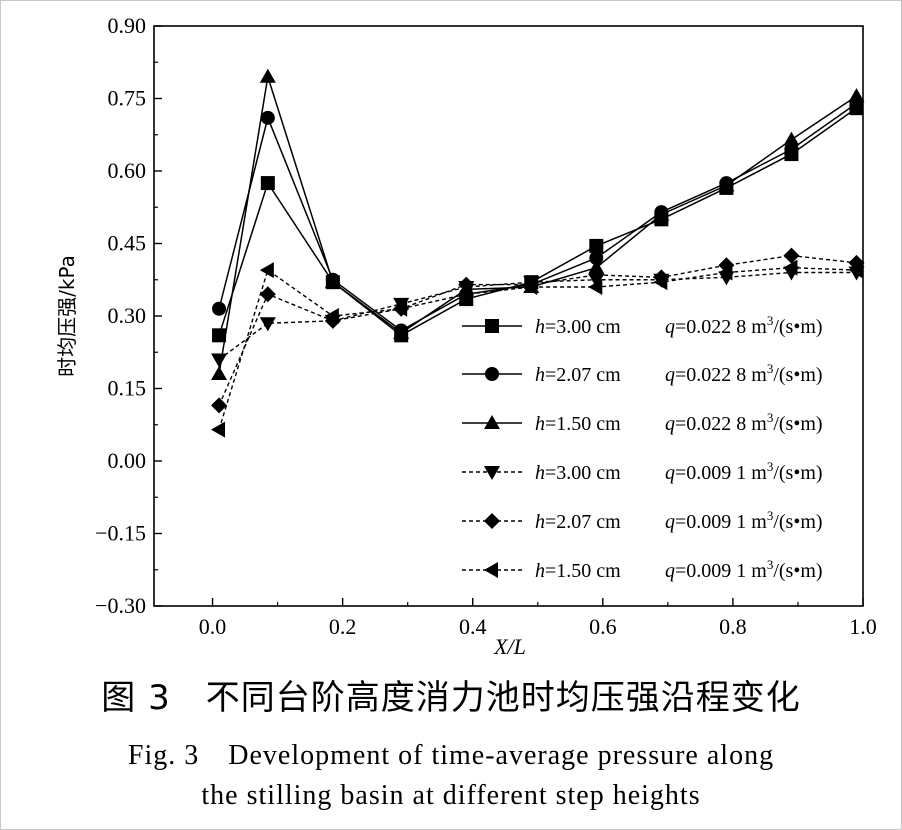 This screenshot has width=902, height=830. I want to click on series-line, so click(537, 348).